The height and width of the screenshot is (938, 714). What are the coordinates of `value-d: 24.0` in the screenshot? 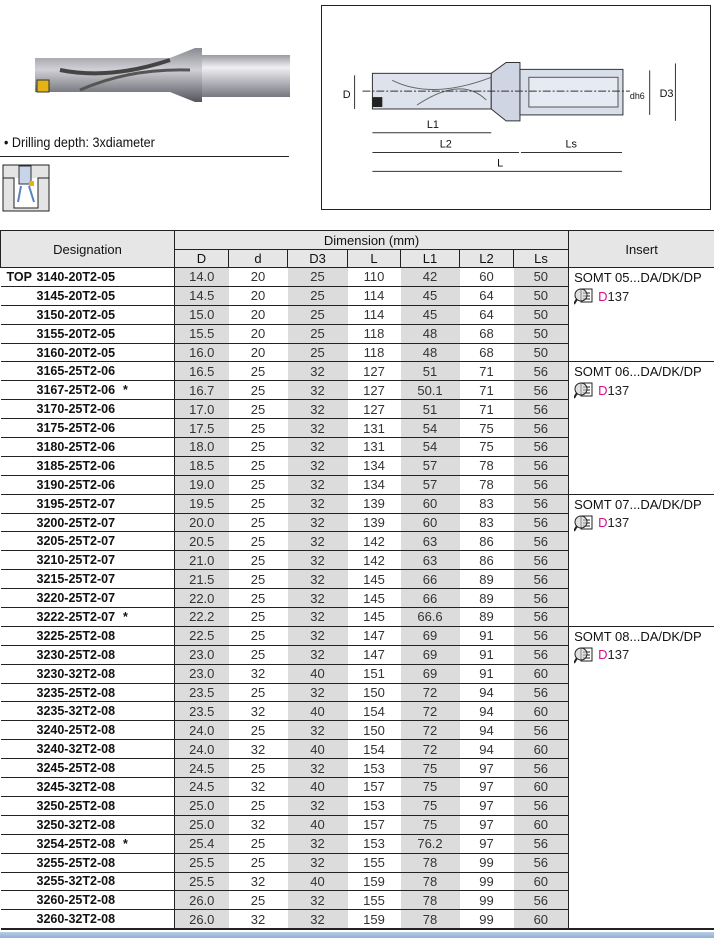 It's located at (201, 749).